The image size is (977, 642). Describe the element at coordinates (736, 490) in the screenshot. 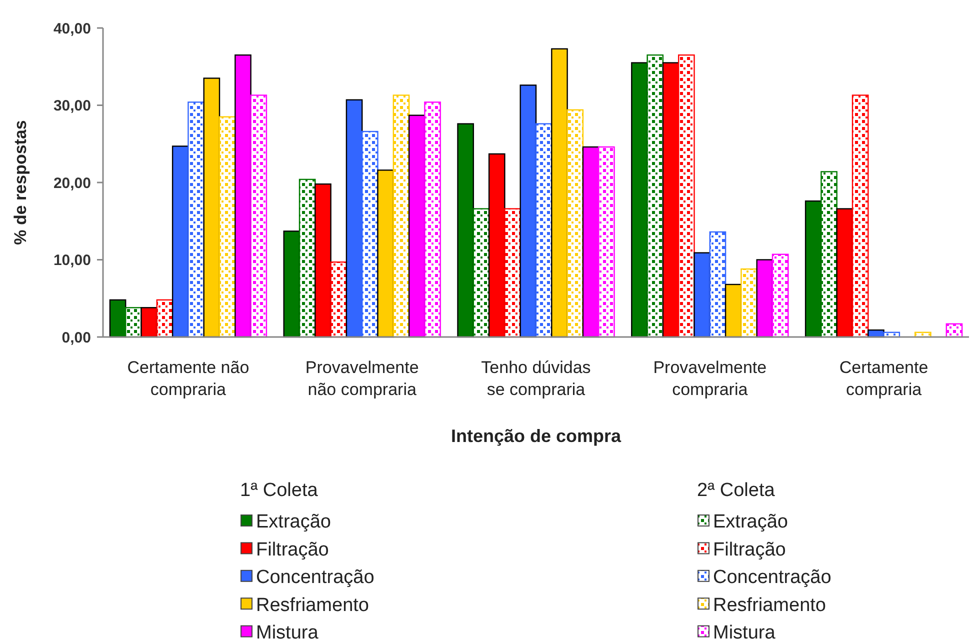

I see `text: 2ª Coleta` at that location.